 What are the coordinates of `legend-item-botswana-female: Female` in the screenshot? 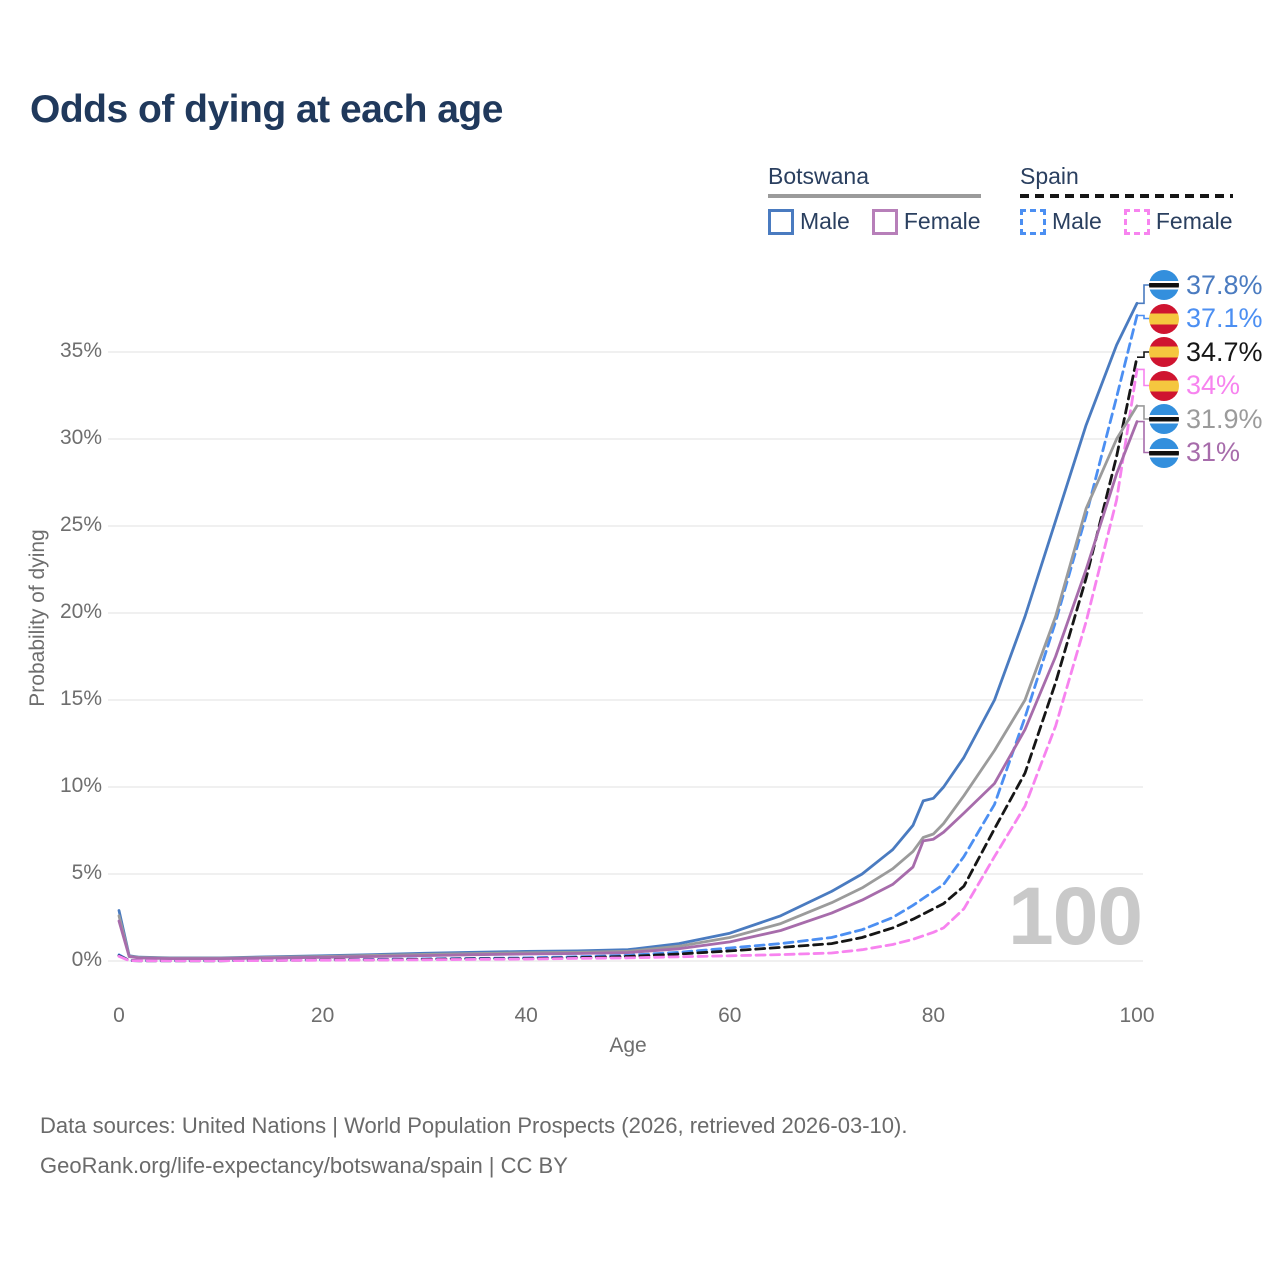 It's located at (926, 221).